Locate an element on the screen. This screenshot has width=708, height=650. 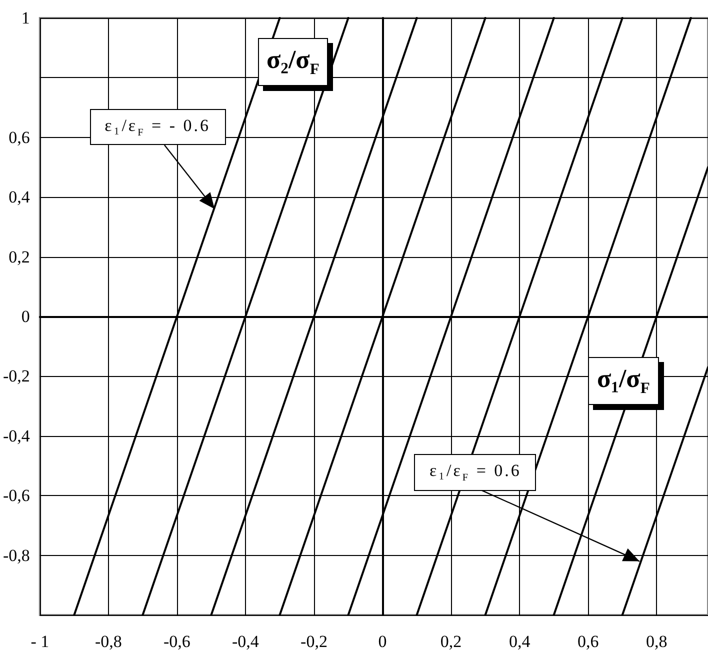
y-tick-label: -0,6 is located at coordinates (16, 496).